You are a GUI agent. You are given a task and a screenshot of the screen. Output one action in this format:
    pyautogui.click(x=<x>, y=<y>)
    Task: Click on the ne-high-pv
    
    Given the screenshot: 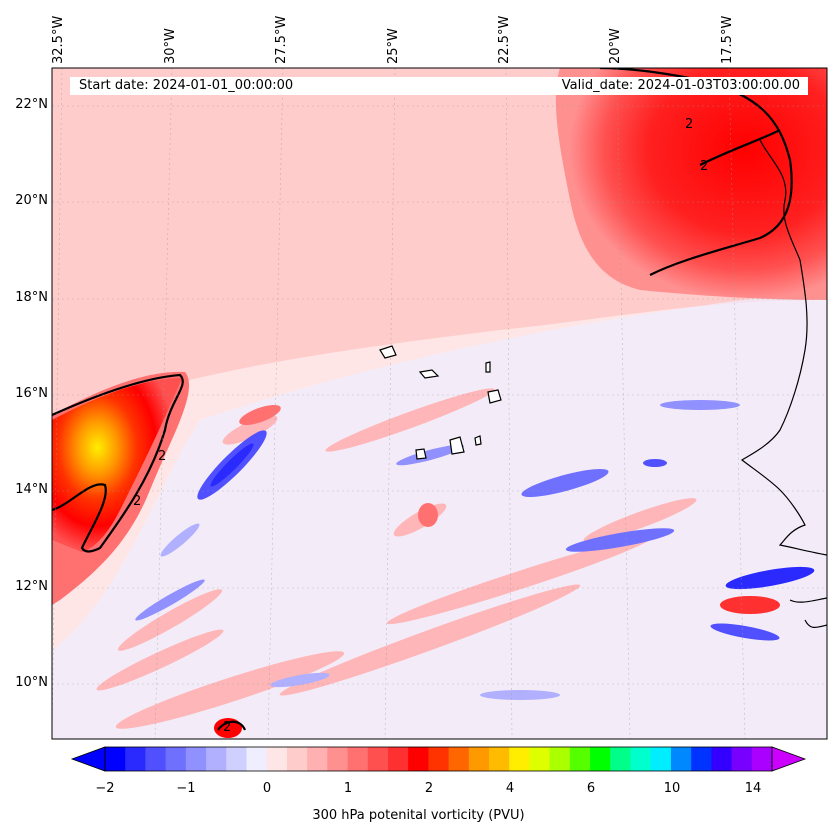 What is the action you would take?
    pyautogui.click(x=691, y=184)
    